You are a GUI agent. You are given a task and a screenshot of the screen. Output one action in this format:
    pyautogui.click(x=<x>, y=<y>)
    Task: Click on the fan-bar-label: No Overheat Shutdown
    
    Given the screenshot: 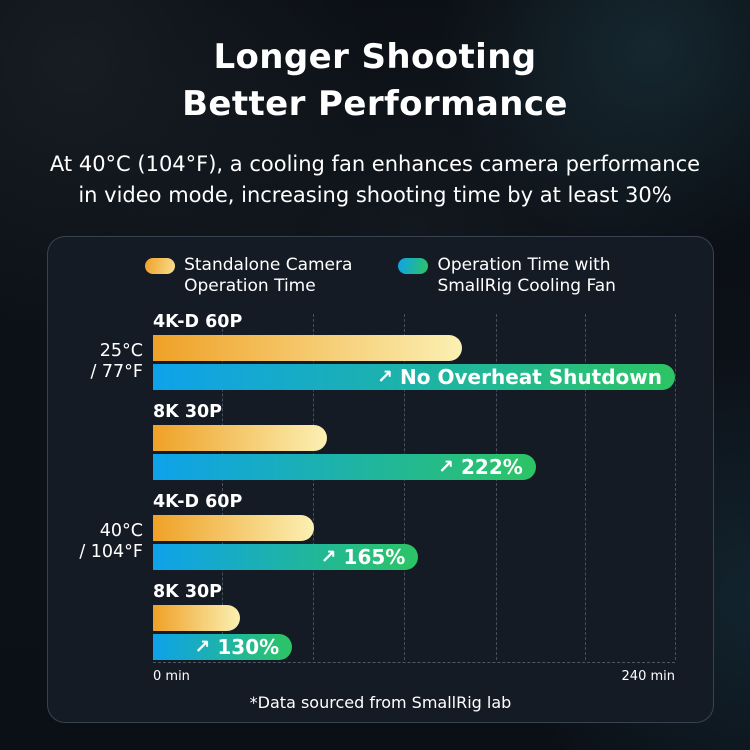 What is the action you would take?
    pyautogui.click(x=531, y=377)
    